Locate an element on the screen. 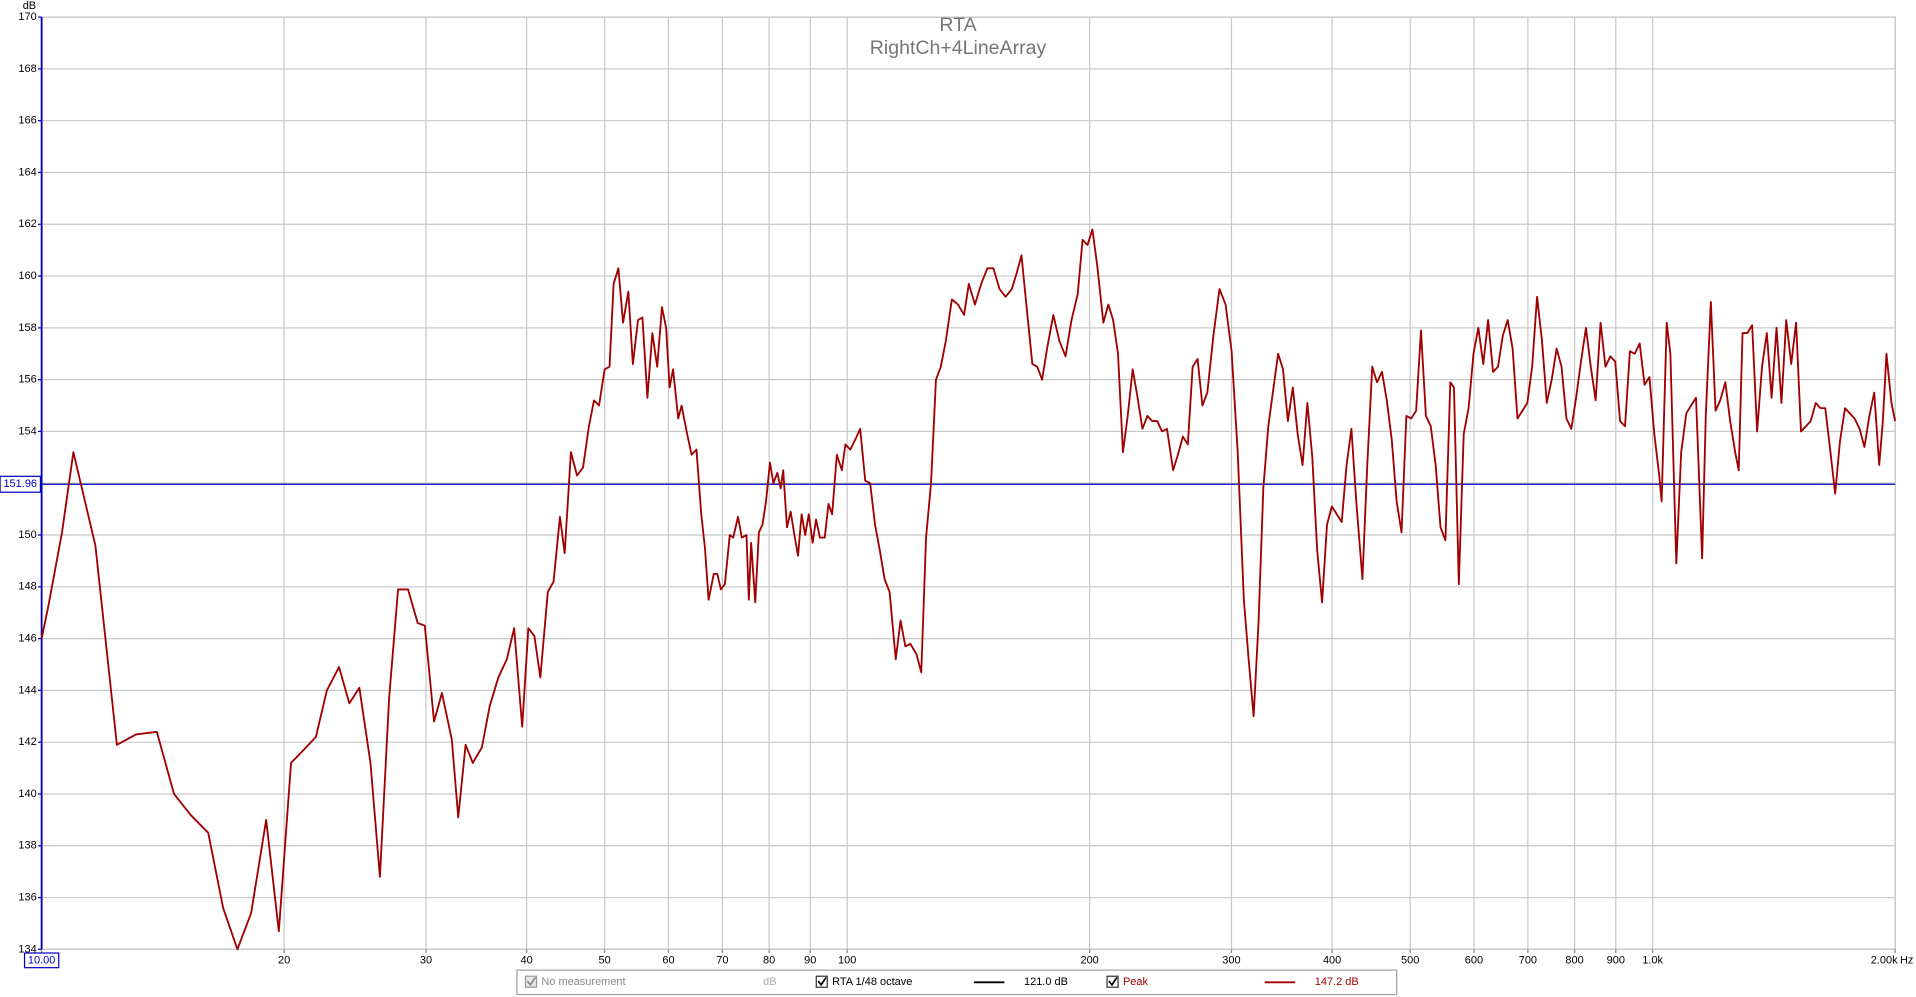 This screenshot has height=997, width=1916. x-tick-label: 20 is located at coordinates (284, 960).